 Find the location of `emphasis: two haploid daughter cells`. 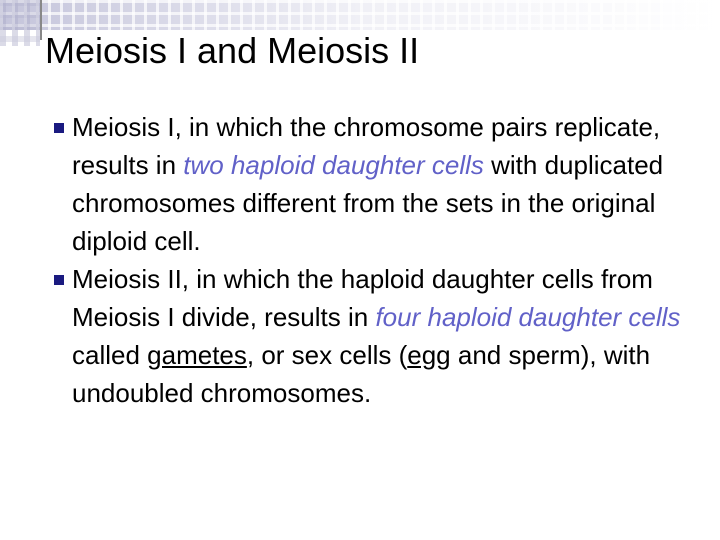

emphasis: two haploid daughter cells is located at coordinates (333, 165).